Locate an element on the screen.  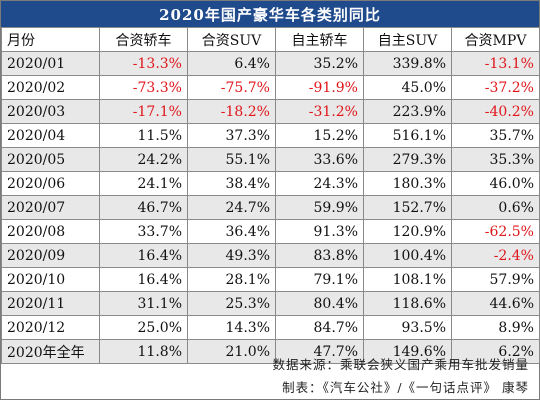
table-row: 2020/10 16.4% 28.1% 79.1% 108.1% 57.9% is located at coordinates (270, 279).